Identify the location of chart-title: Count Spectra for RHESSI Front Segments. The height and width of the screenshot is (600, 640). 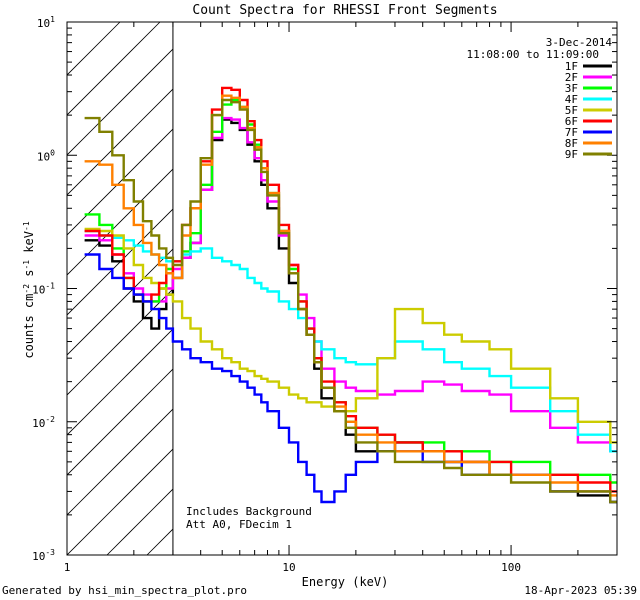
(344, 10).